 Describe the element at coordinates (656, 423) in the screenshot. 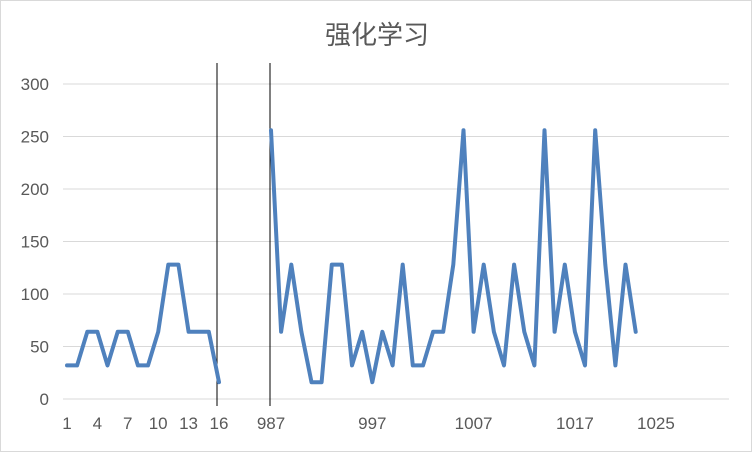

I see `x-tick-label: 1025` at that location.